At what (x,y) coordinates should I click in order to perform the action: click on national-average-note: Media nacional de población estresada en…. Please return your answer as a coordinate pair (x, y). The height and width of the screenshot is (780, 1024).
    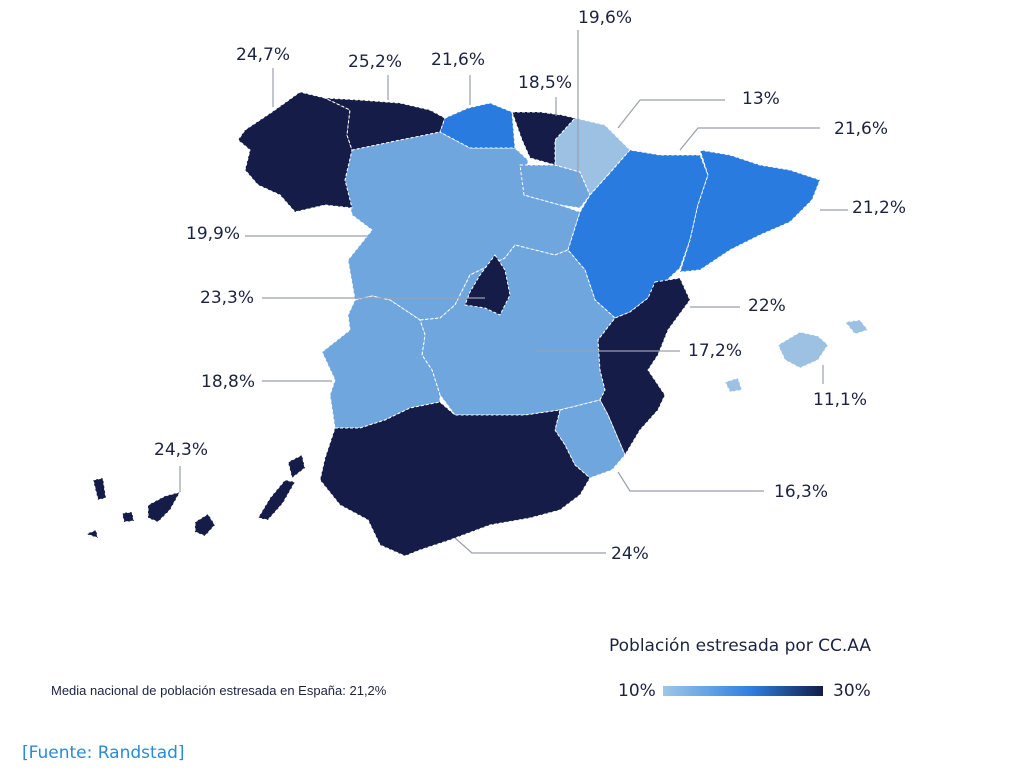
    Looking at the image, I should click on (219, 690).